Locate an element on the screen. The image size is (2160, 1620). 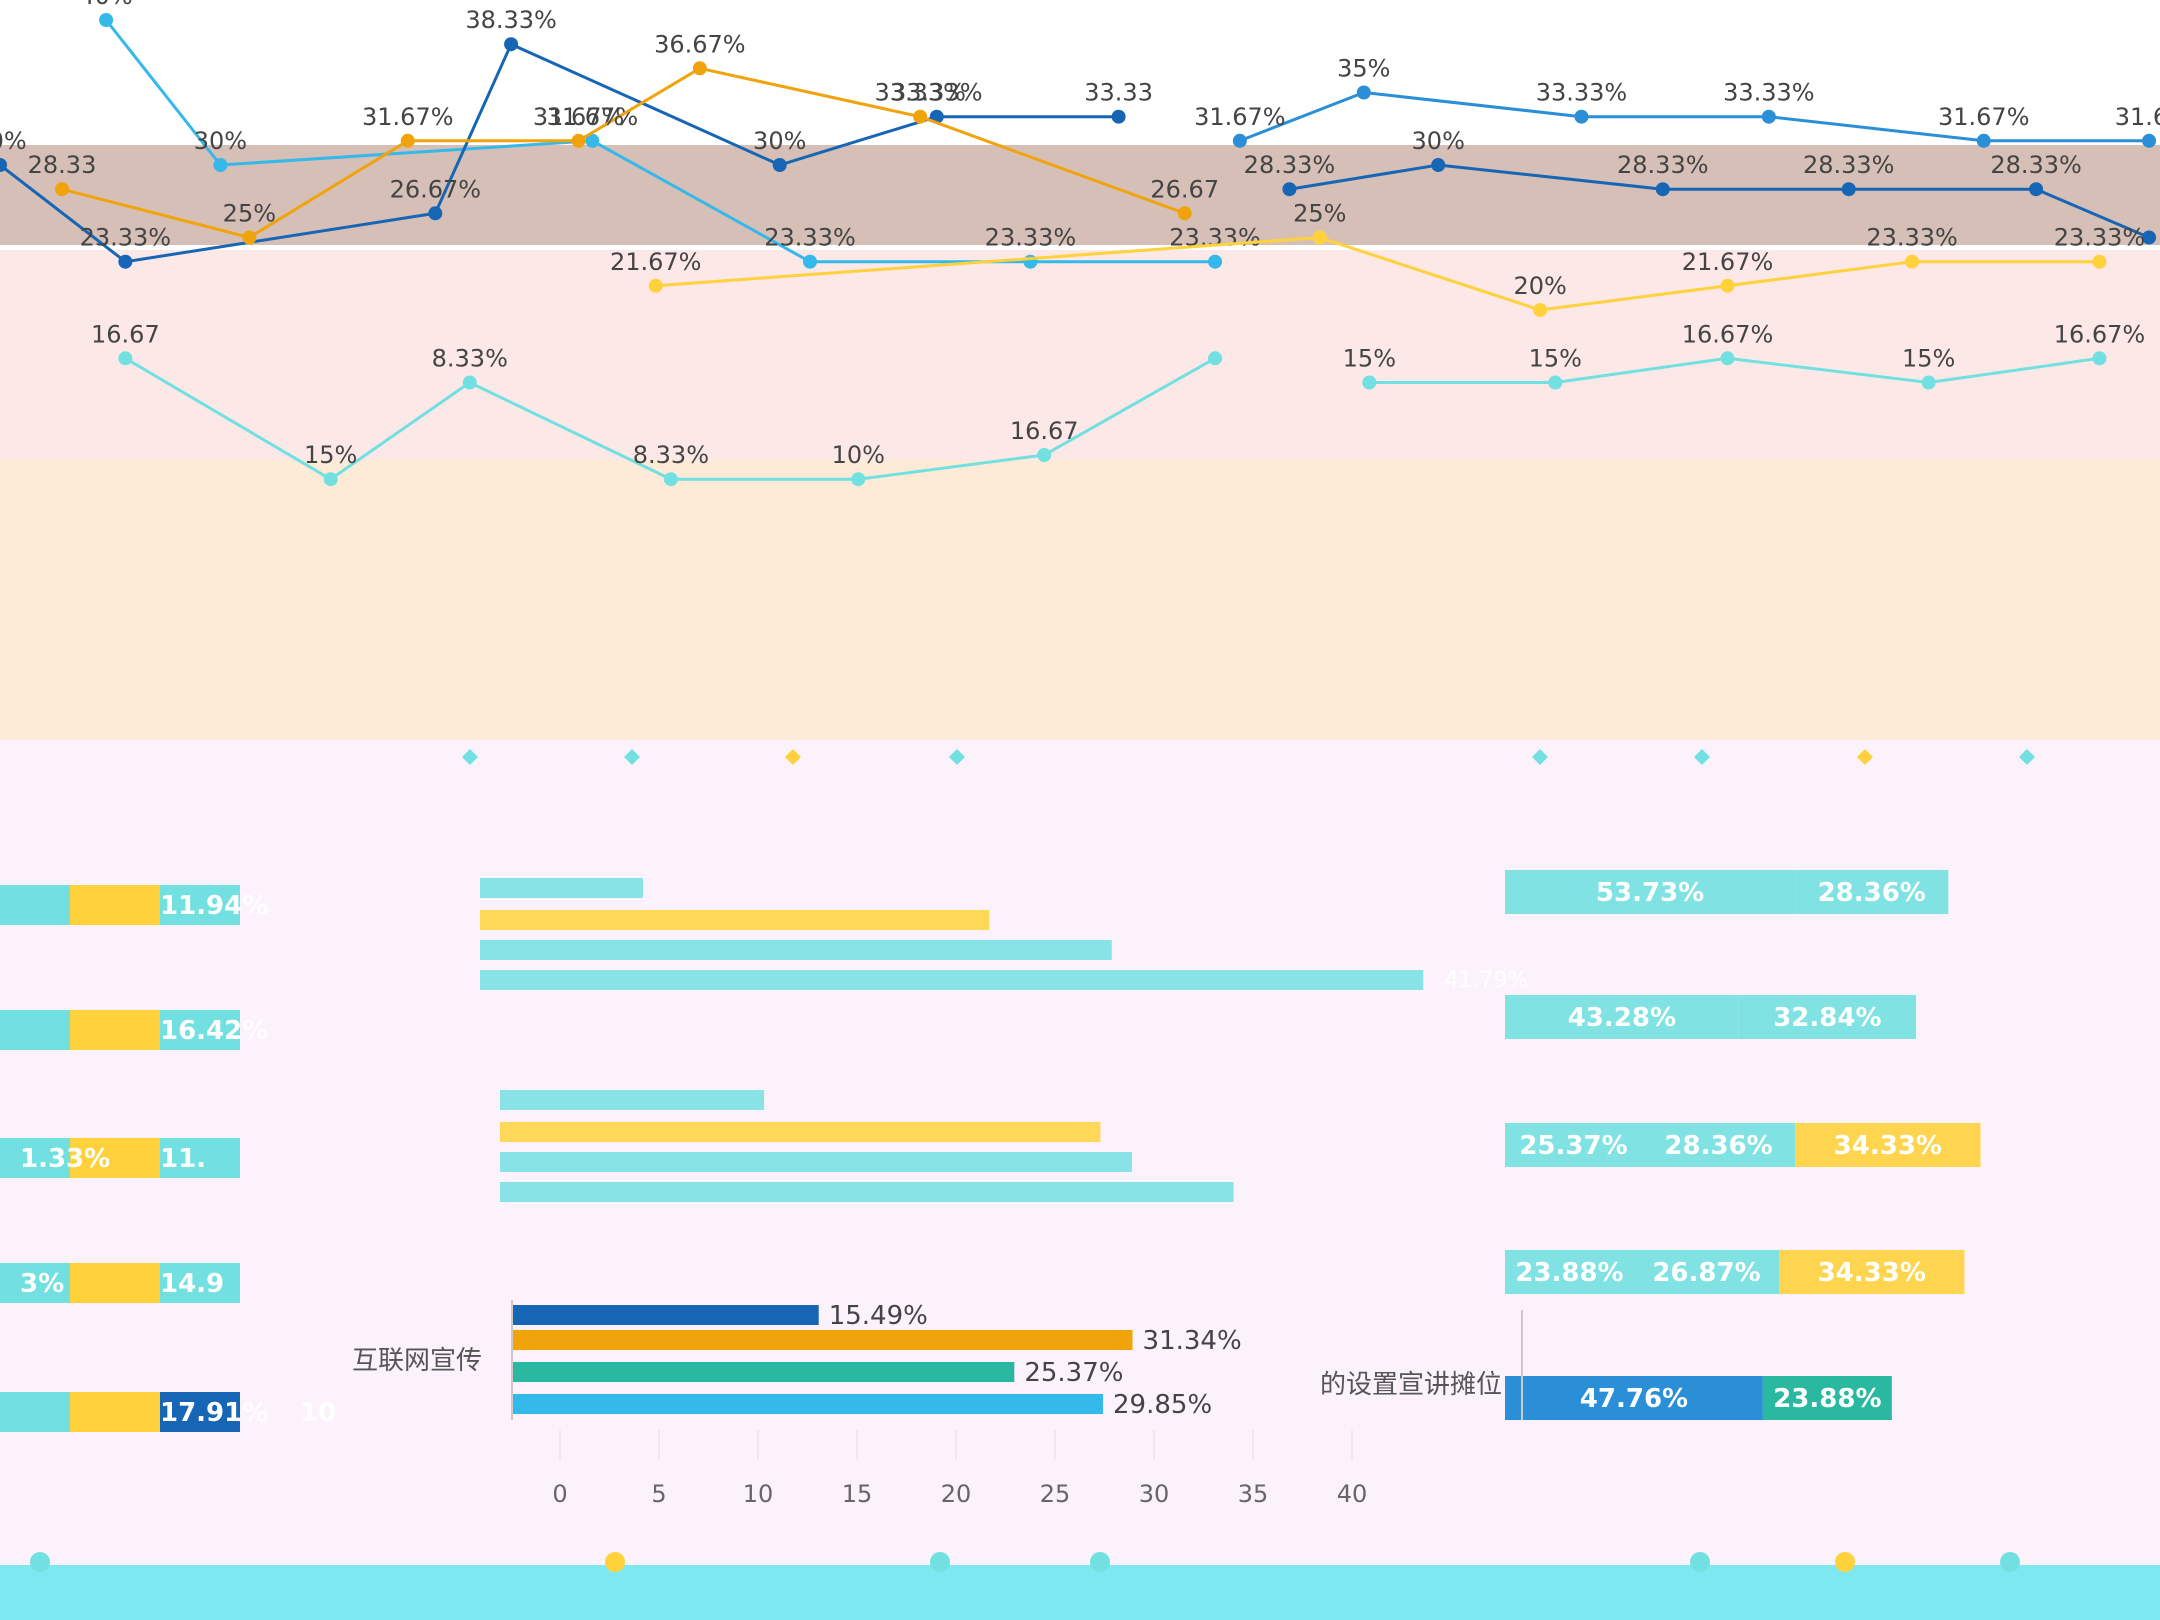
faded-bar-label: 41.79% is located at coordinates (1486, 980).